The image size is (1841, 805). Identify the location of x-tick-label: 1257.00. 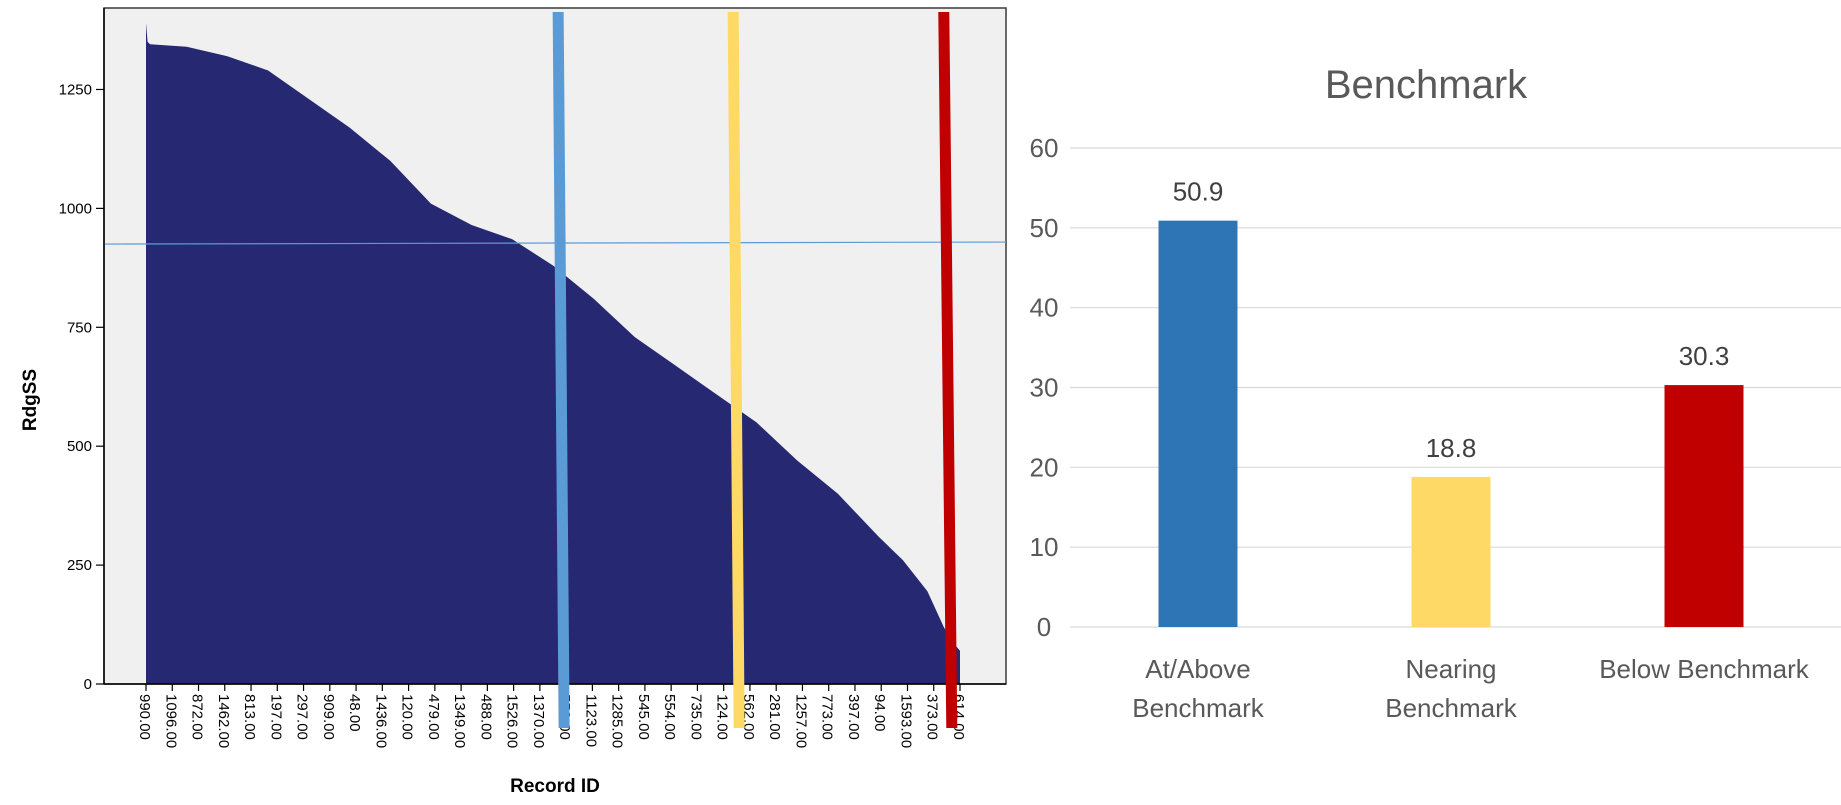
(800, 721).